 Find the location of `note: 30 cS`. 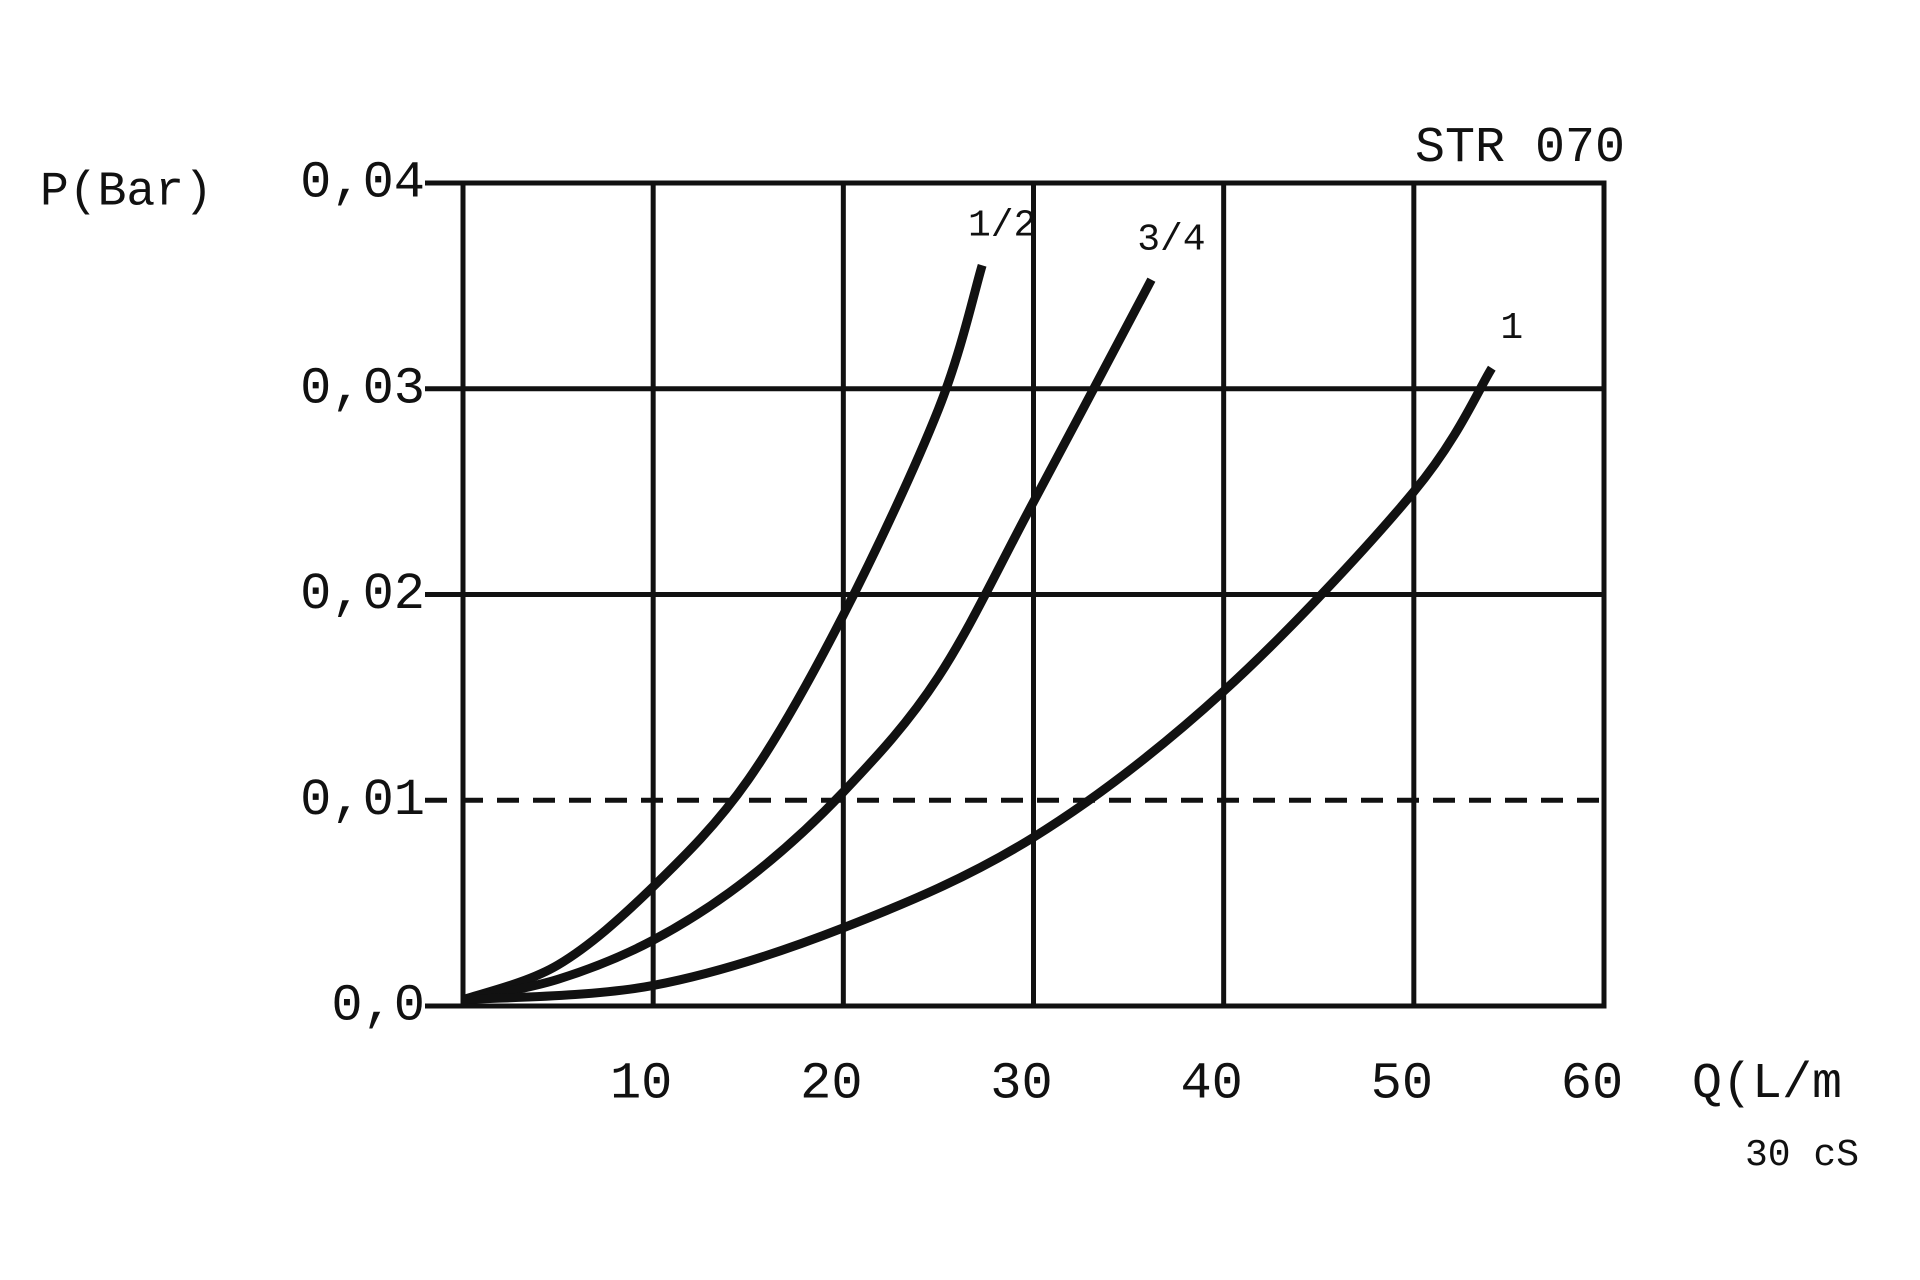

note: 30 cS is located at coordinates (1802, 1155).